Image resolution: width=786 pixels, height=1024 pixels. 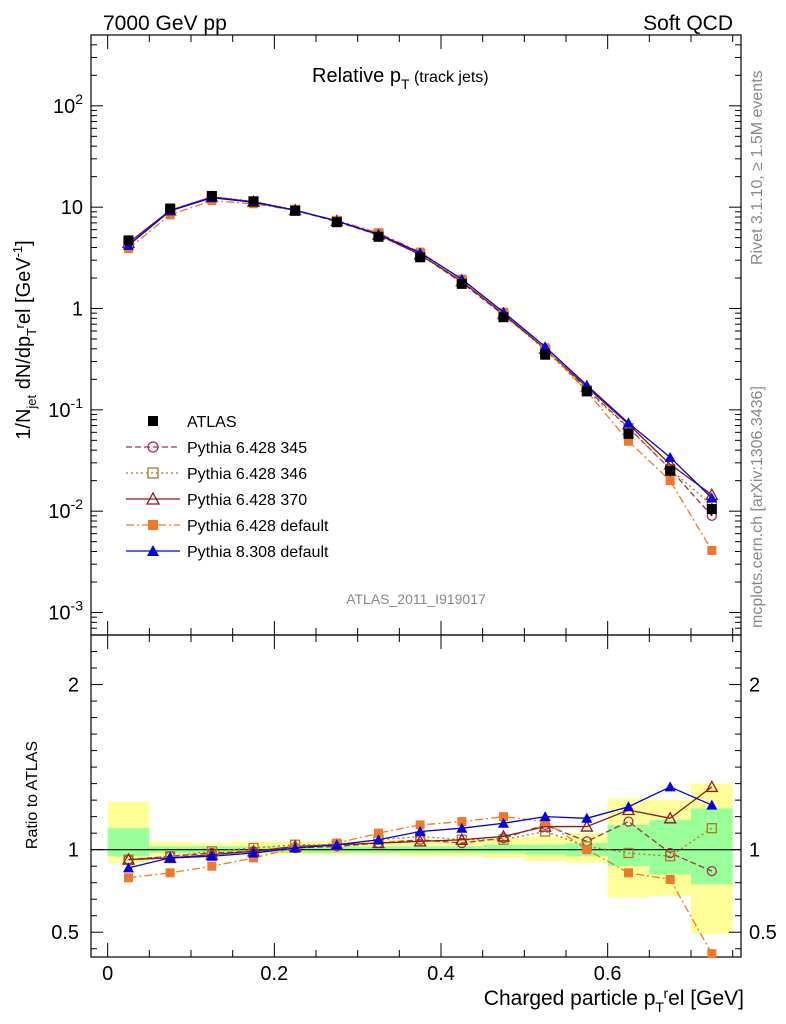 What do you see at coordinates (441, 974) in the screenshot?
I see `xtick-label: 0.4` at bounding box center [441, 974].